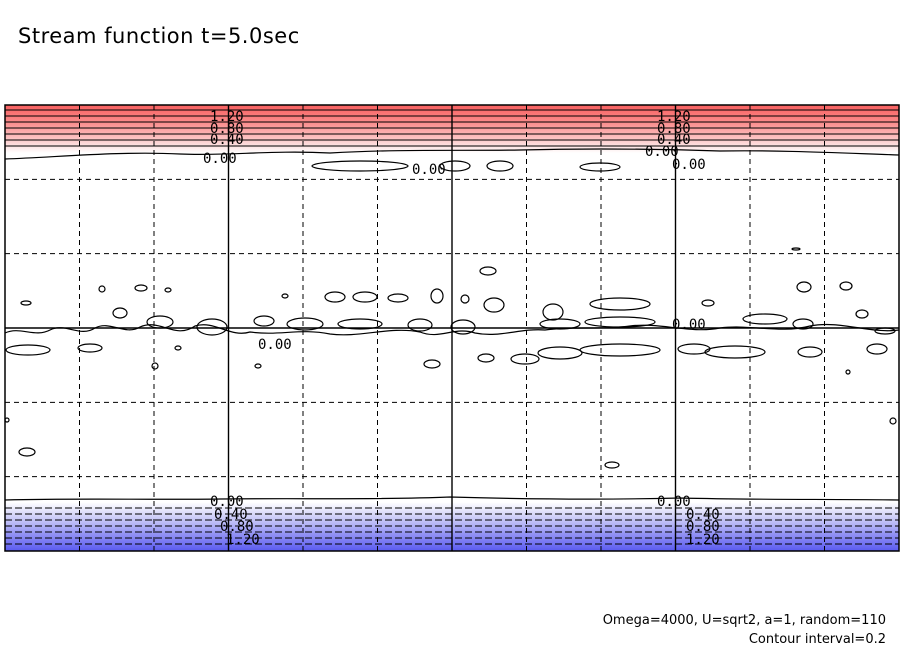 This screenshot has height=654, width=904. Describe the element at coordinates (159, 36) in the screenshot. I see `page-title: Stream function t=5.0sec` at that location.